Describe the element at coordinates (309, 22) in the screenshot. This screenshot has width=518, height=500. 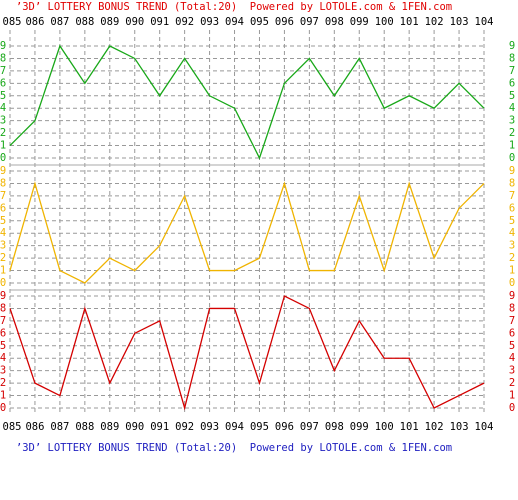
I see `x-tick-label-top: 097` at that location.